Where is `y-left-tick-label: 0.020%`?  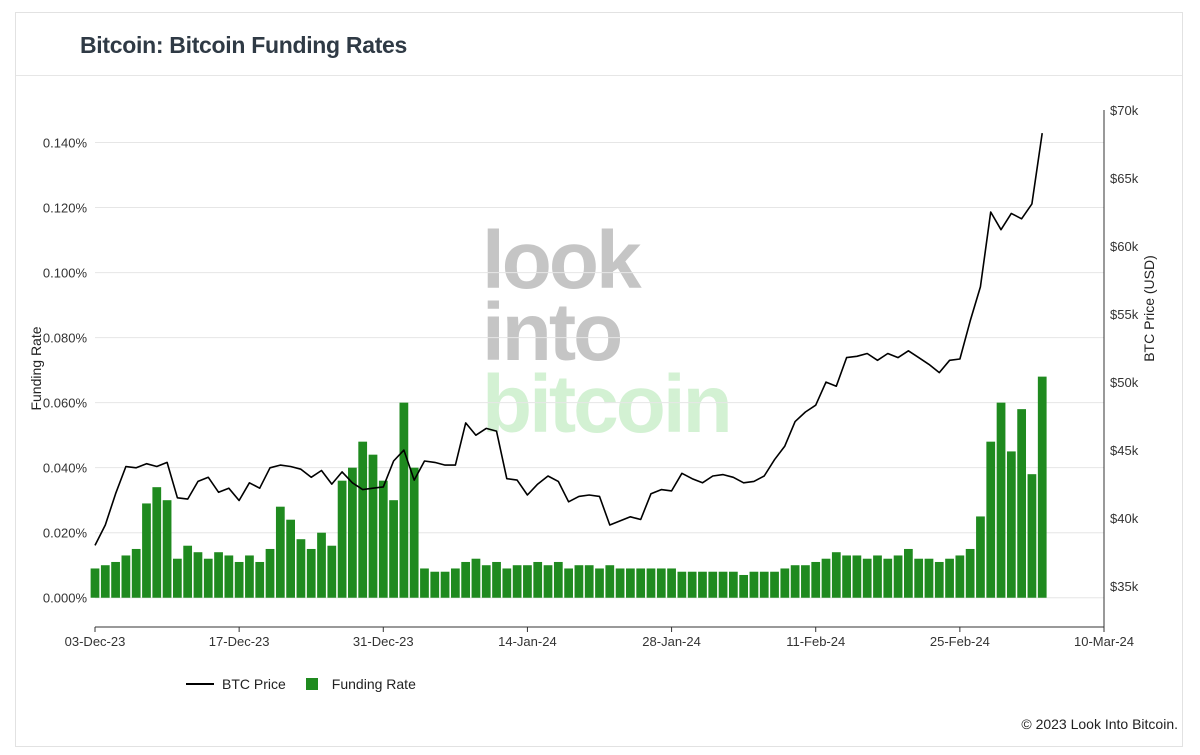
y-left-tick-label: 0.020% is located at coordinates (65, 533).